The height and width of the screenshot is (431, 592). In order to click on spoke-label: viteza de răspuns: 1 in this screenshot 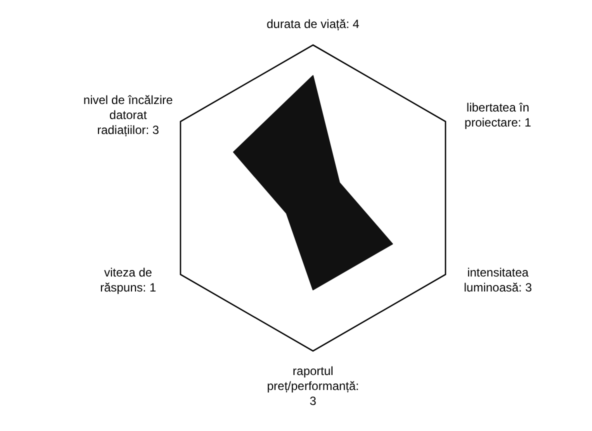, I will do `click(128, 280)`.